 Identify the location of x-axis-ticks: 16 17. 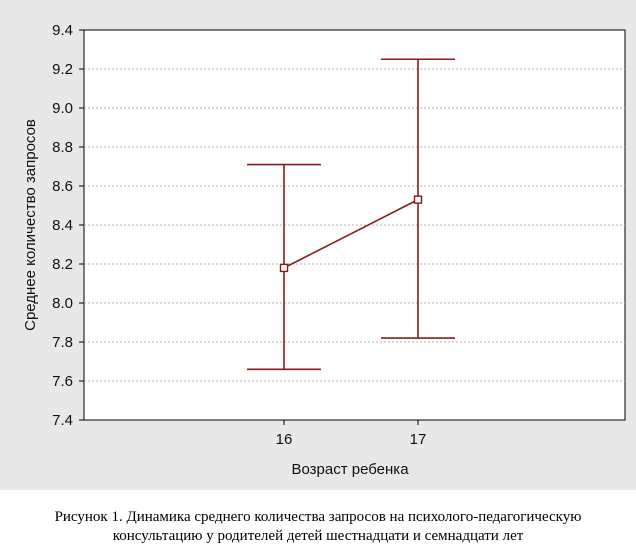
(351, 434).